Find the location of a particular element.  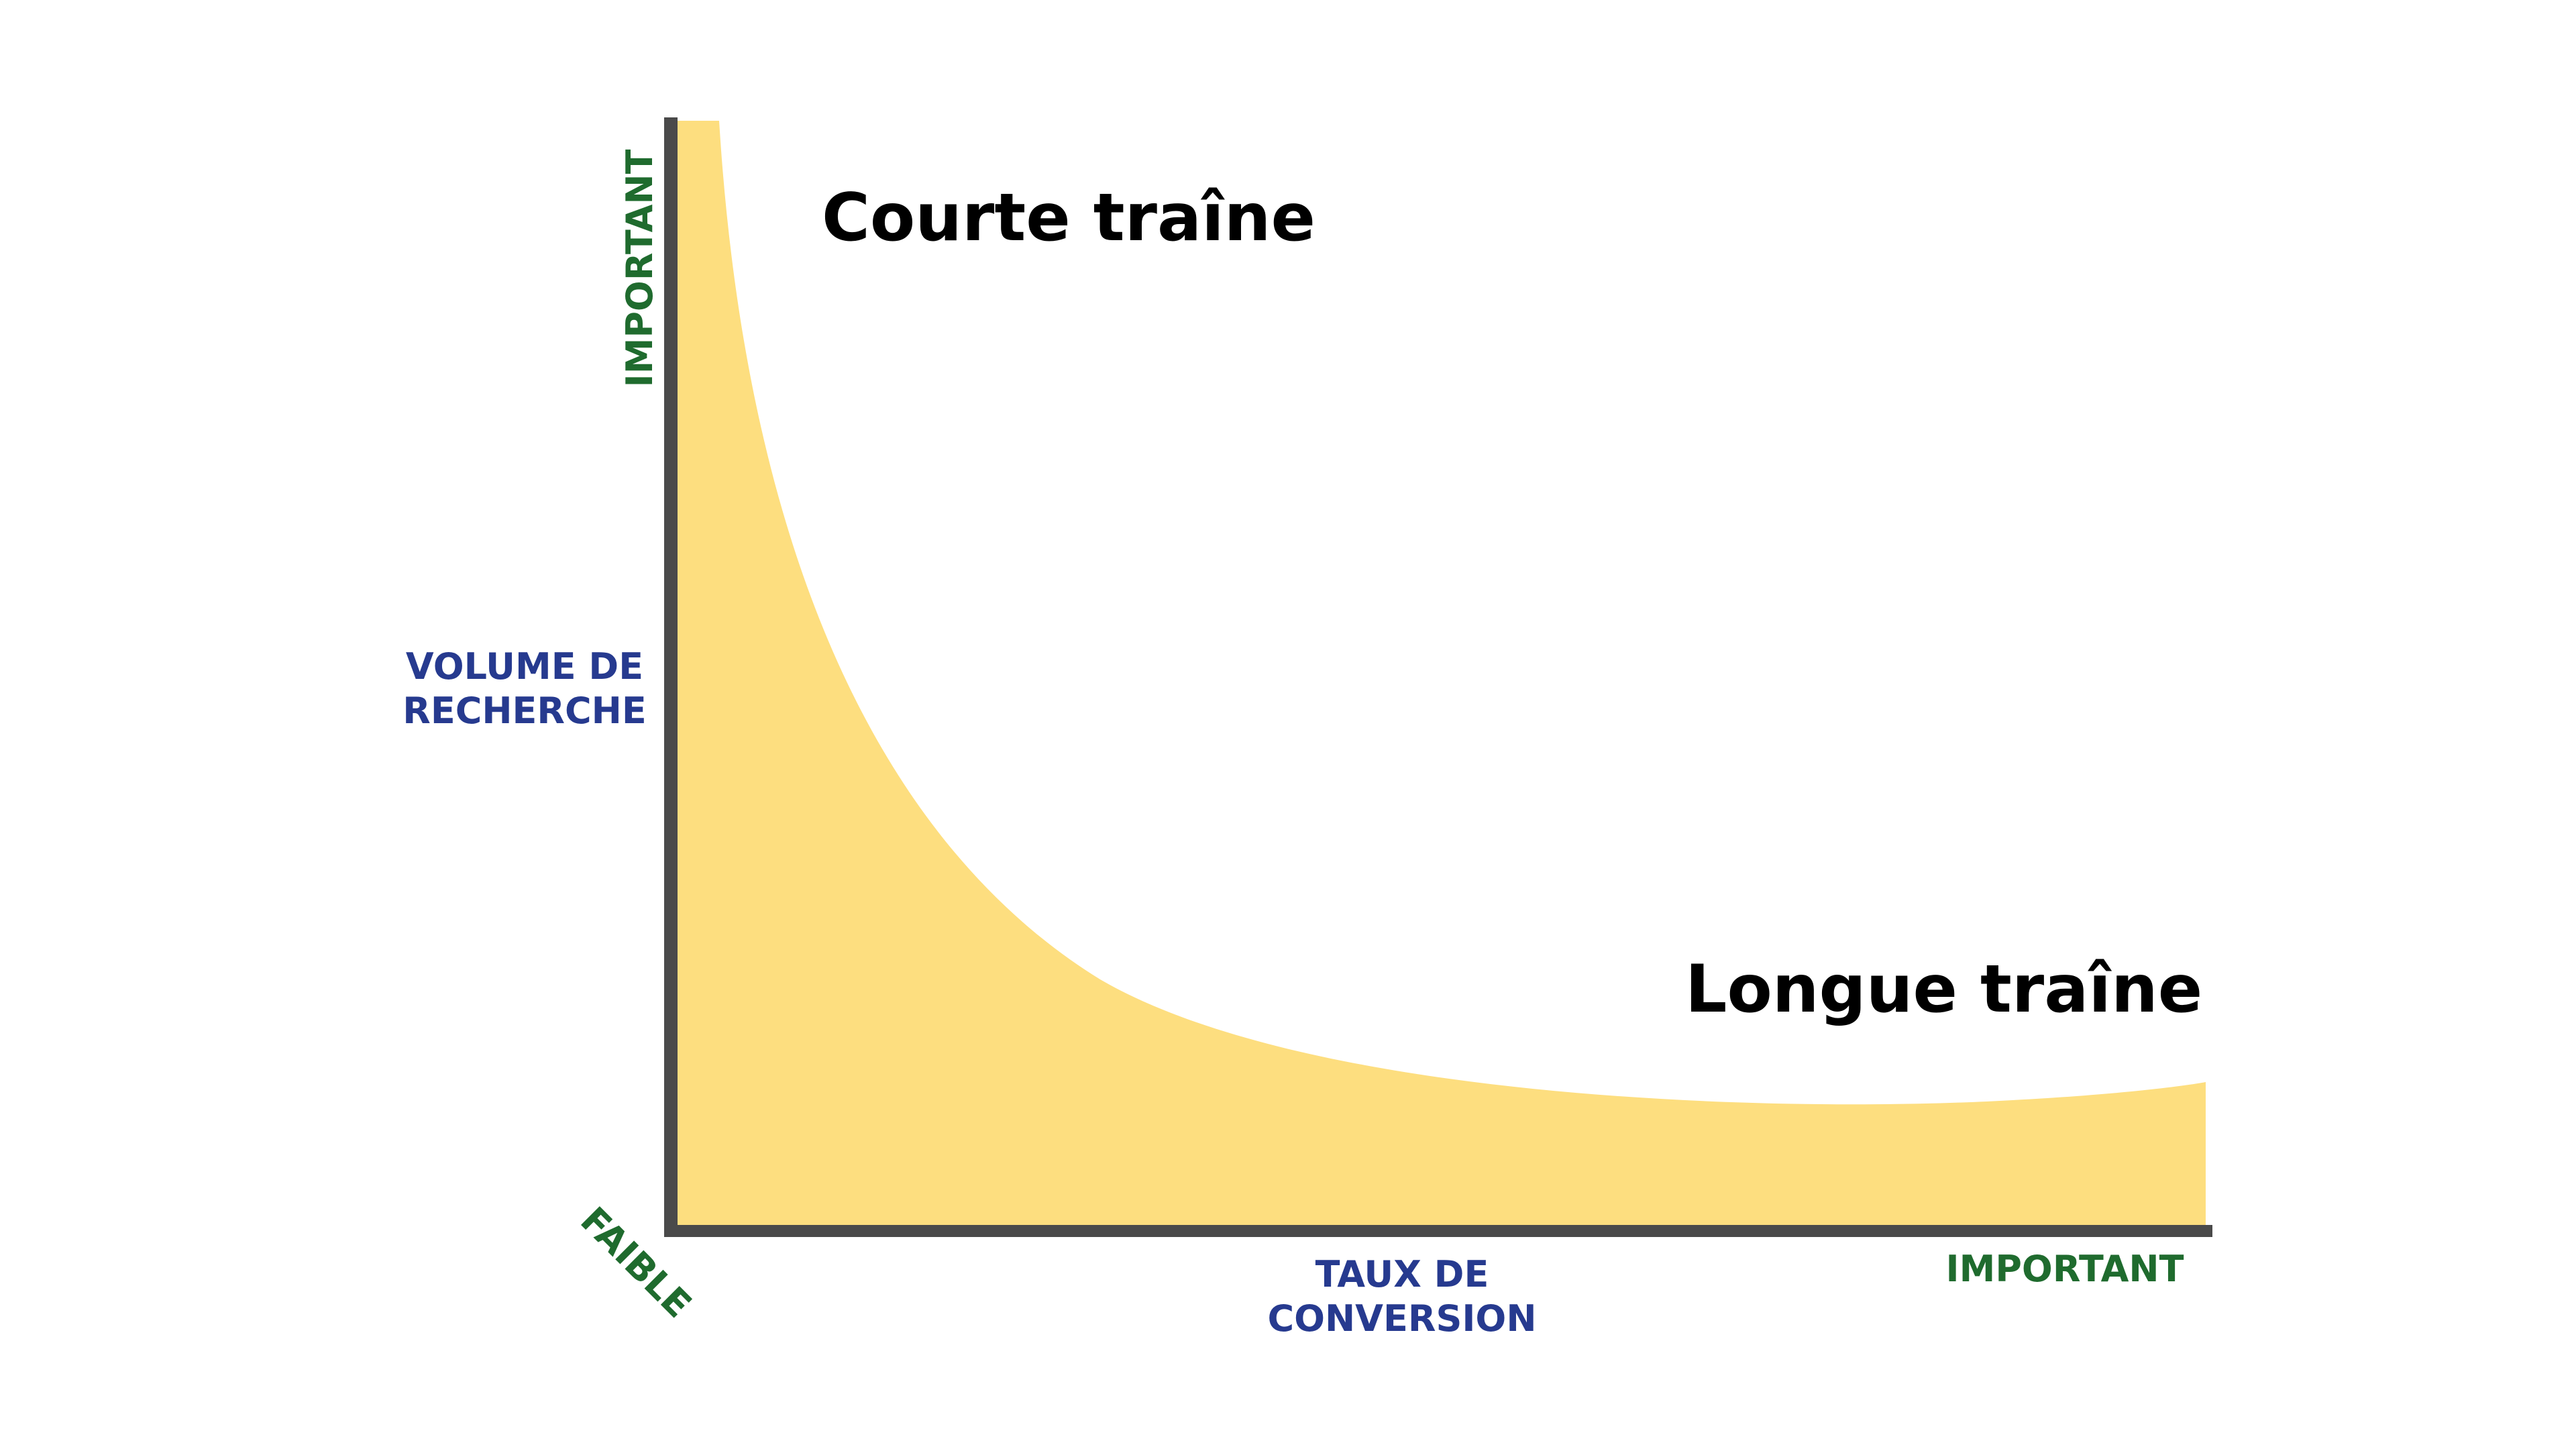

x-axis-high-label: IMPORTANT is located at coordinates (2065, 1269).